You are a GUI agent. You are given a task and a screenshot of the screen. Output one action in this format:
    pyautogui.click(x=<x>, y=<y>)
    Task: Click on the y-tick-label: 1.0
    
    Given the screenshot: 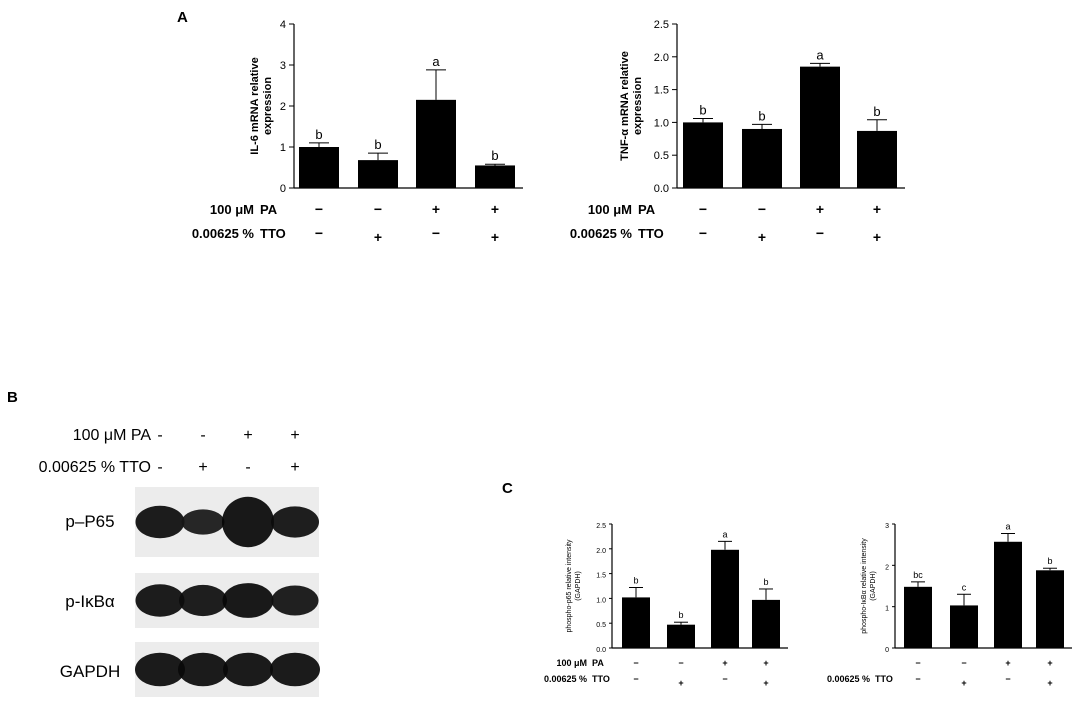 What is the action you would take?
    pyautogui.click(x=601, y=600)
    